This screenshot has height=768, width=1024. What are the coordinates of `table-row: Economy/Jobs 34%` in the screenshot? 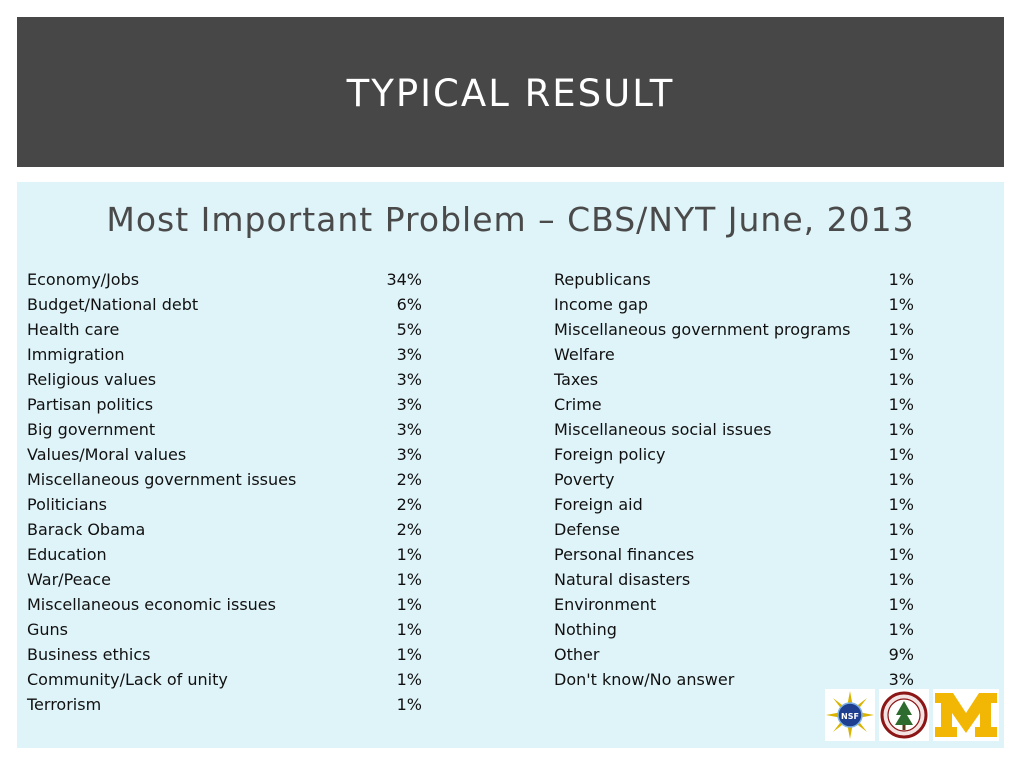 It's located at (224, 279).